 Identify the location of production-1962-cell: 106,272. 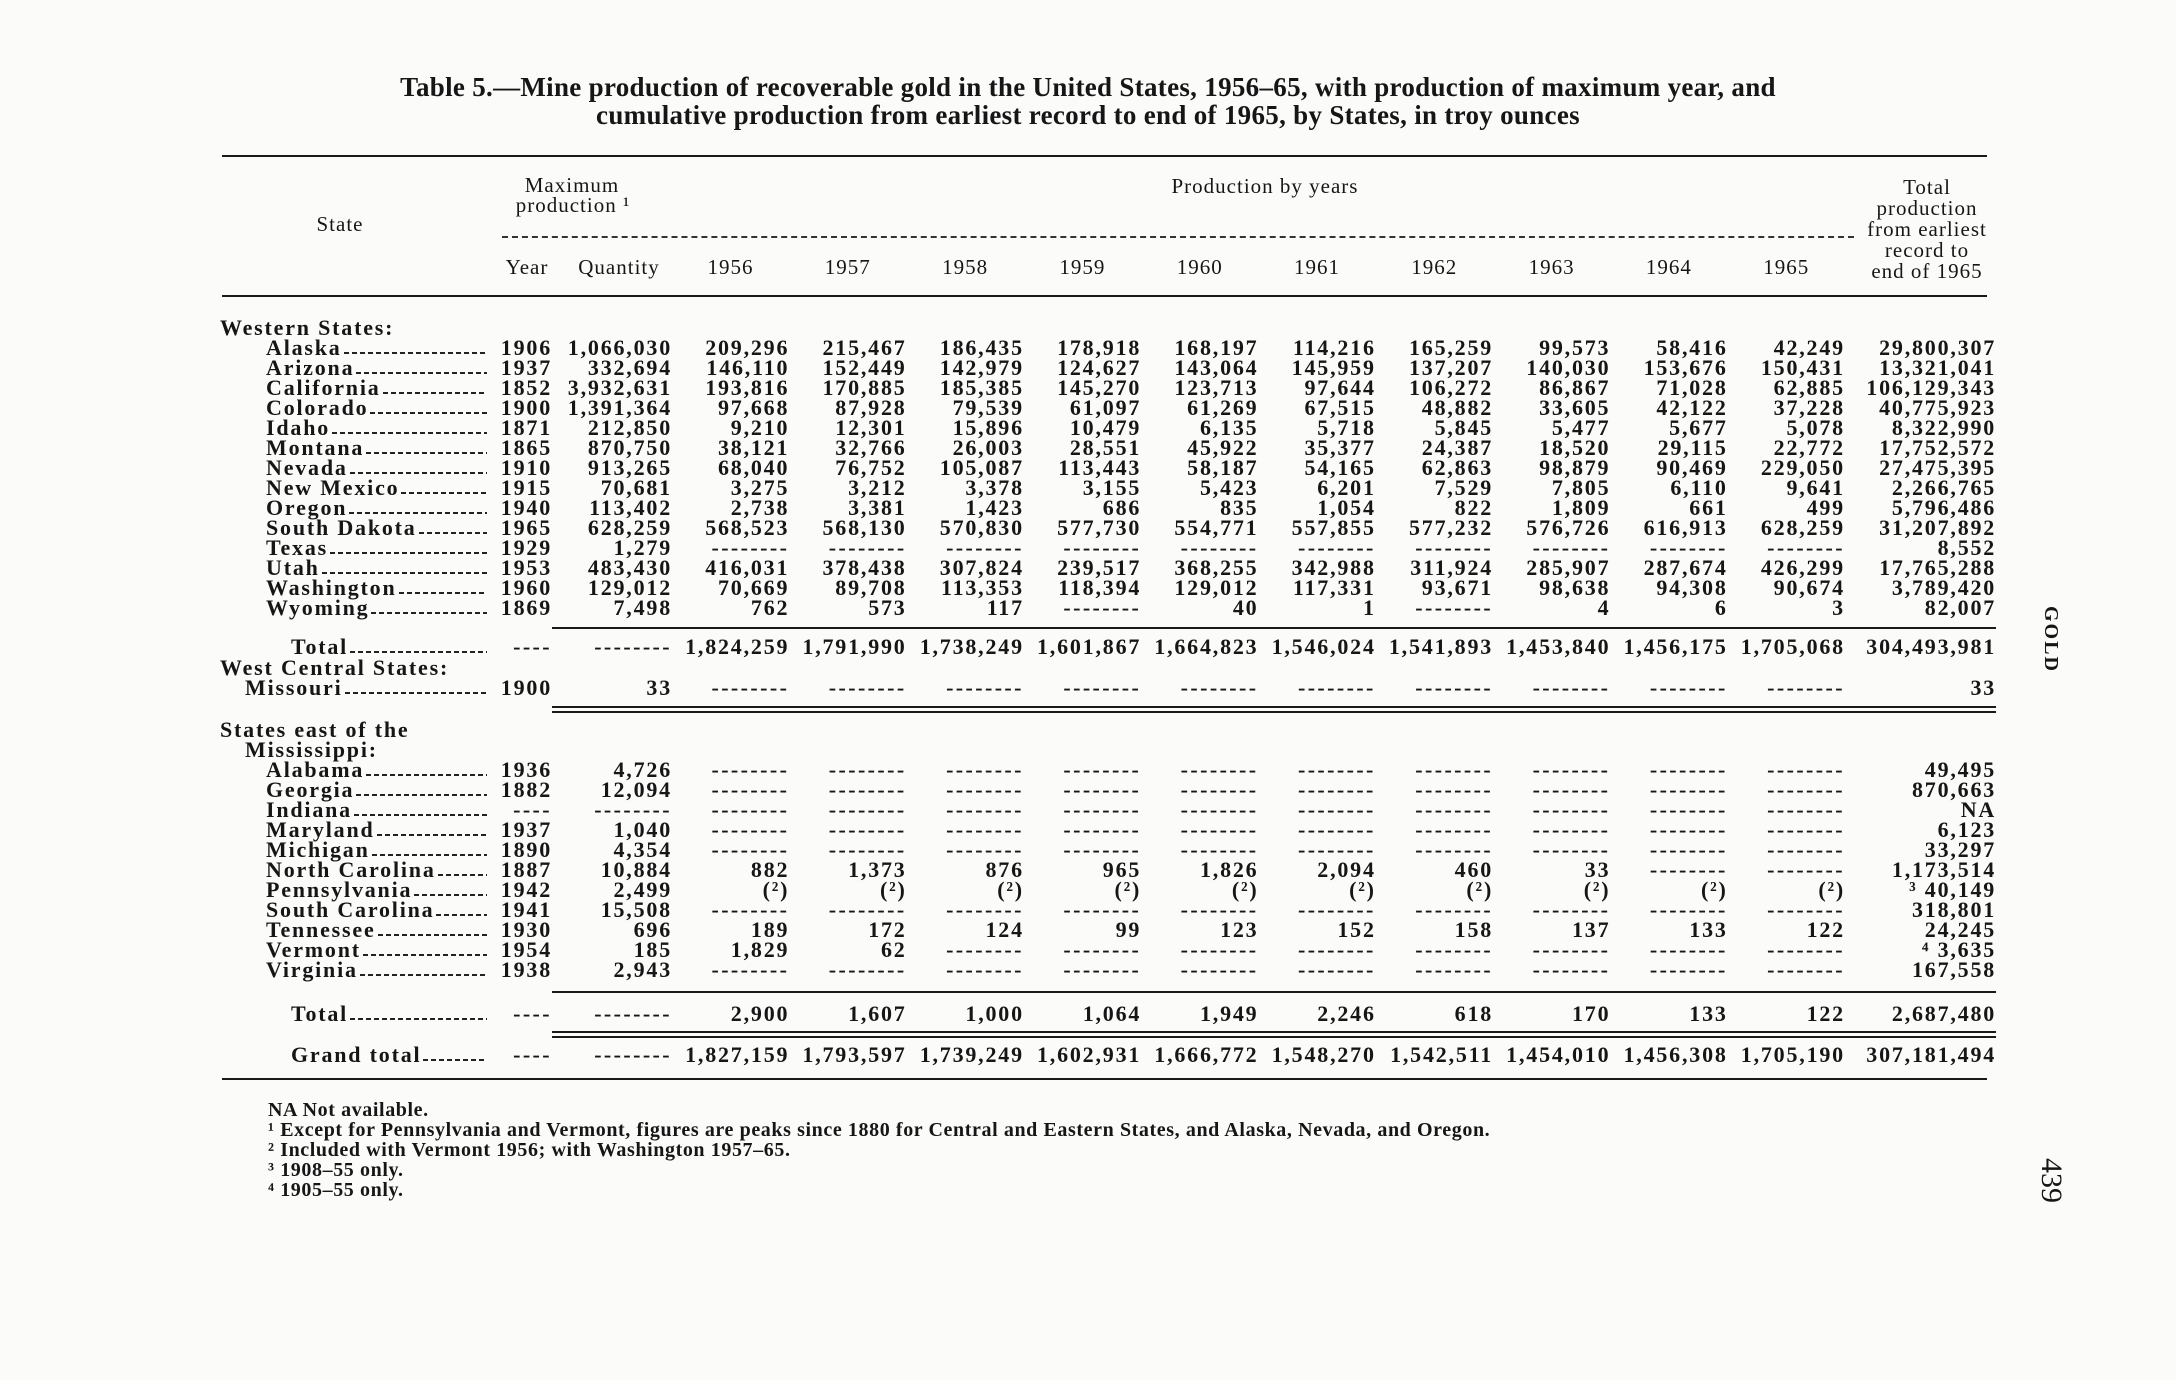
(1451, 387).